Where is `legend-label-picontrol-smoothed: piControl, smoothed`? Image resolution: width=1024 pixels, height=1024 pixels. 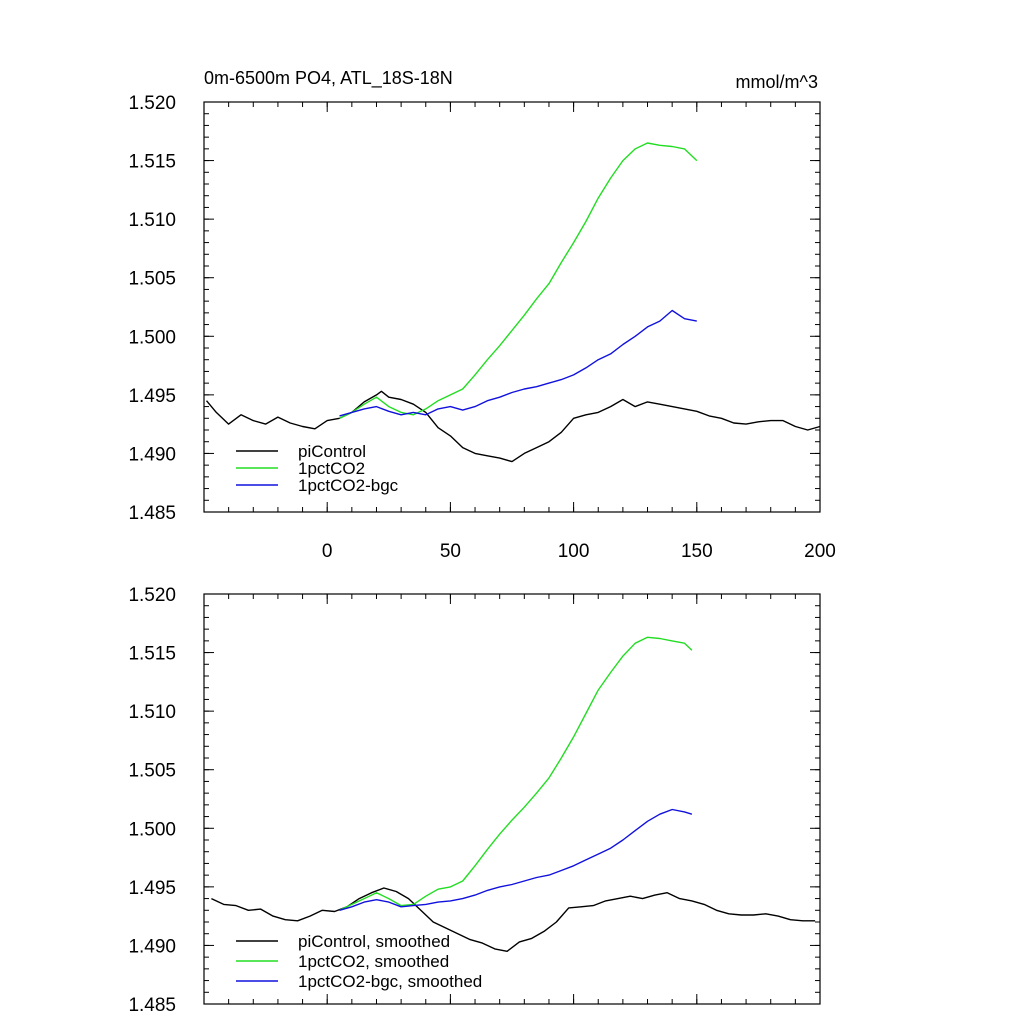
legend-label-picontrol-smoothed: piControl, smoothed is located at coordinates (374, 941).